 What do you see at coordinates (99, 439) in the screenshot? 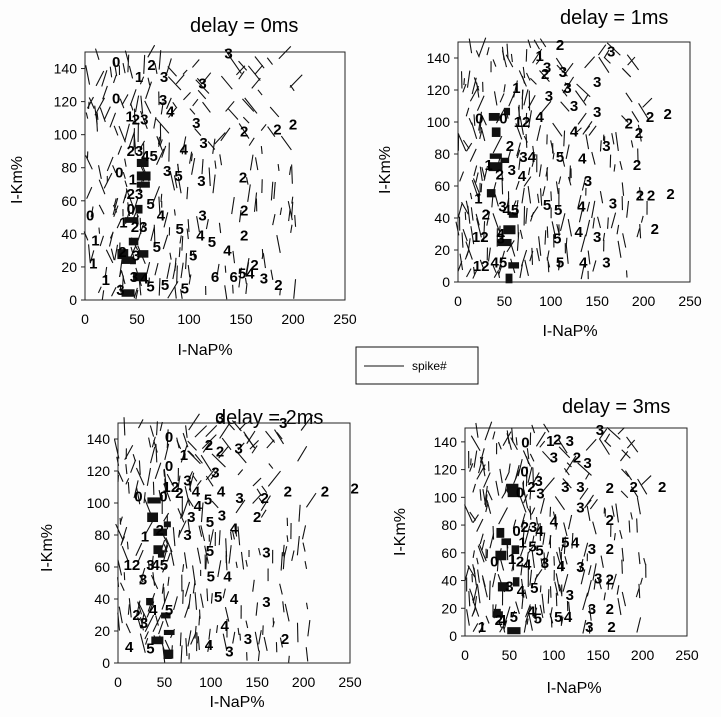
I see `y-tick-label: 140` at bounding box center [99, 439].